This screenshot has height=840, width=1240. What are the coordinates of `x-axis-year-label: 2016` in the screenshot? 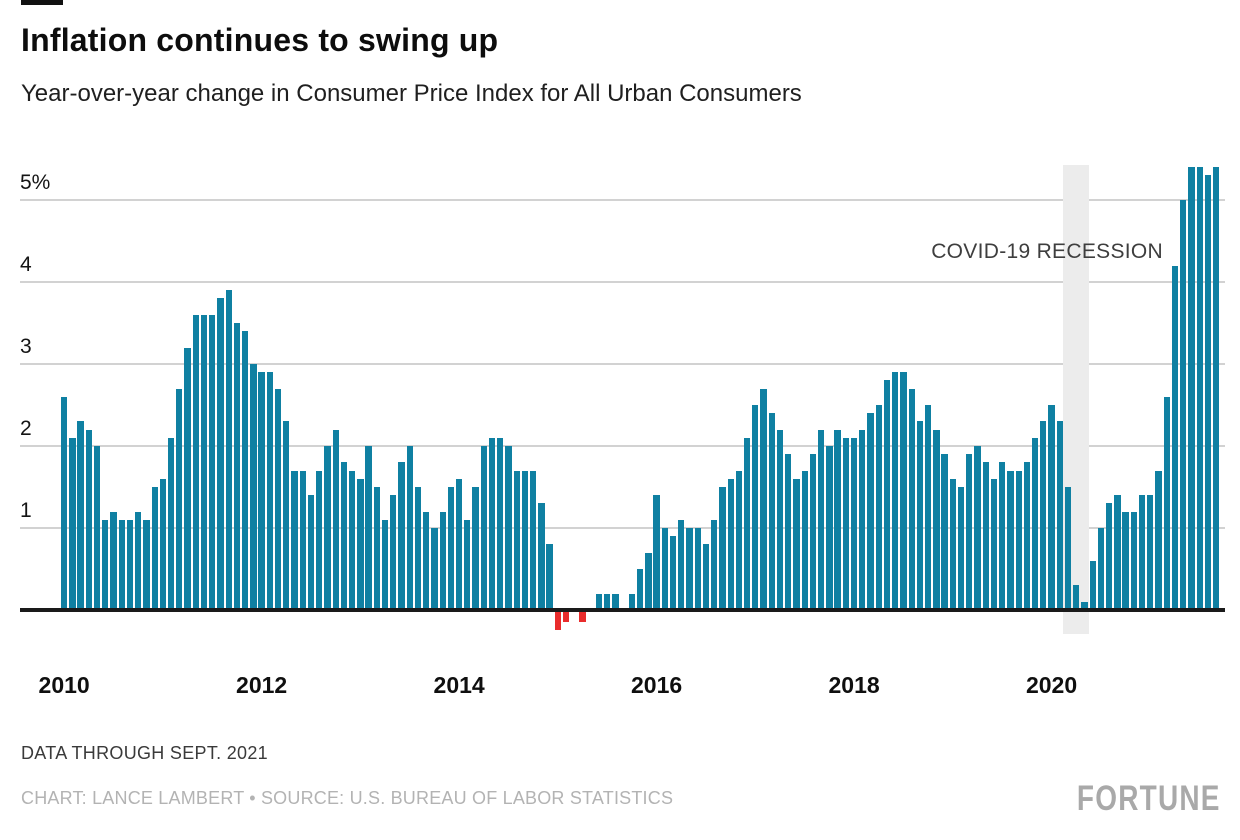 It's located at (657, 685).